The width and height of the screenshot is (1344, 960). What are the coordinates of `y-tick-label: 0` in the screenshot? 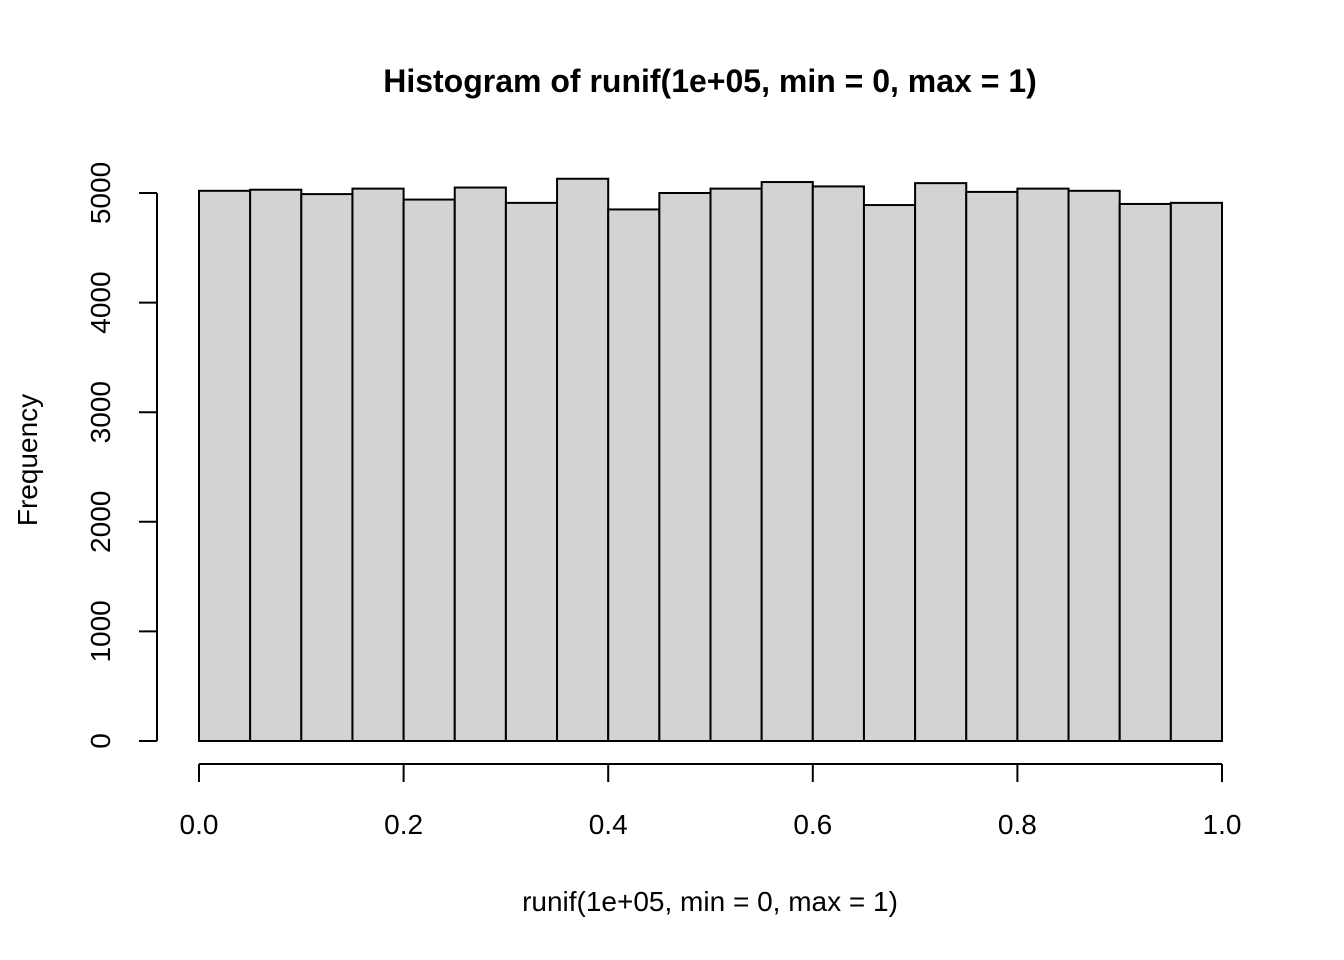 It's located at (100, 741).